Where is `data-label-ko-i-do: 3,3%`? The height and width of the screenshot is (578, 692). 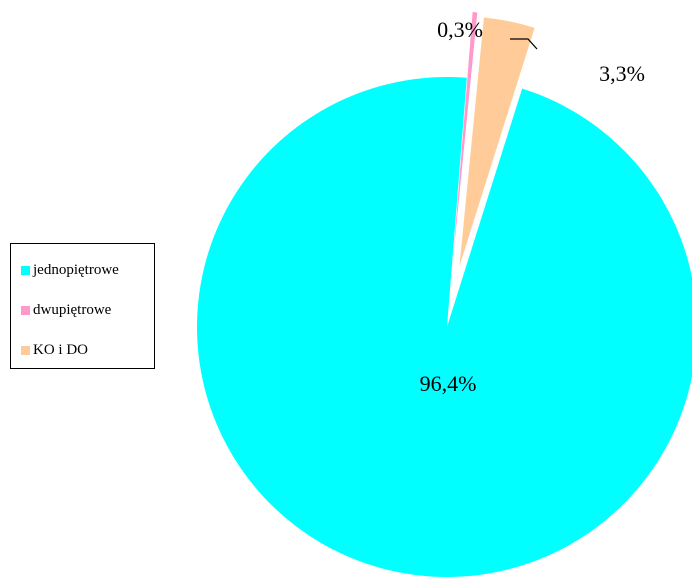
data-label-ko-i-do: 3,3% is located at coordinates (622, 73).